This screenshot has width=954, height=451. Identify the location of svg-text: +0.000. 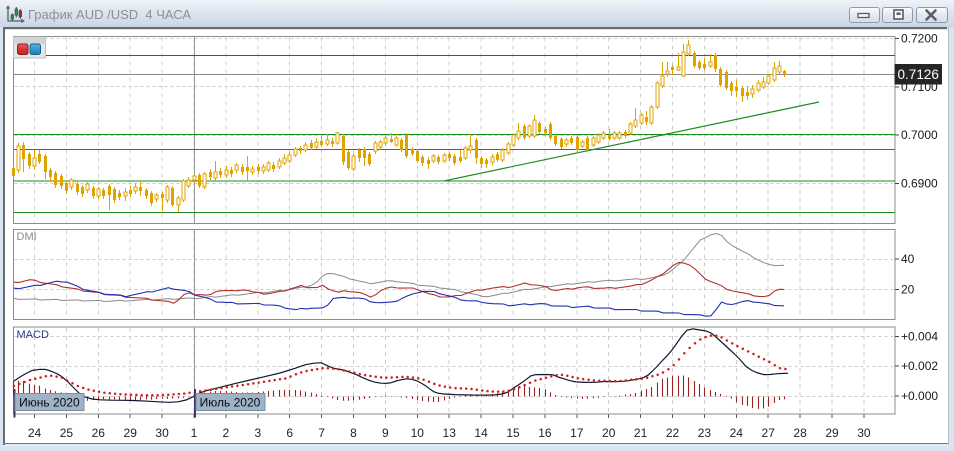
(919, 396).